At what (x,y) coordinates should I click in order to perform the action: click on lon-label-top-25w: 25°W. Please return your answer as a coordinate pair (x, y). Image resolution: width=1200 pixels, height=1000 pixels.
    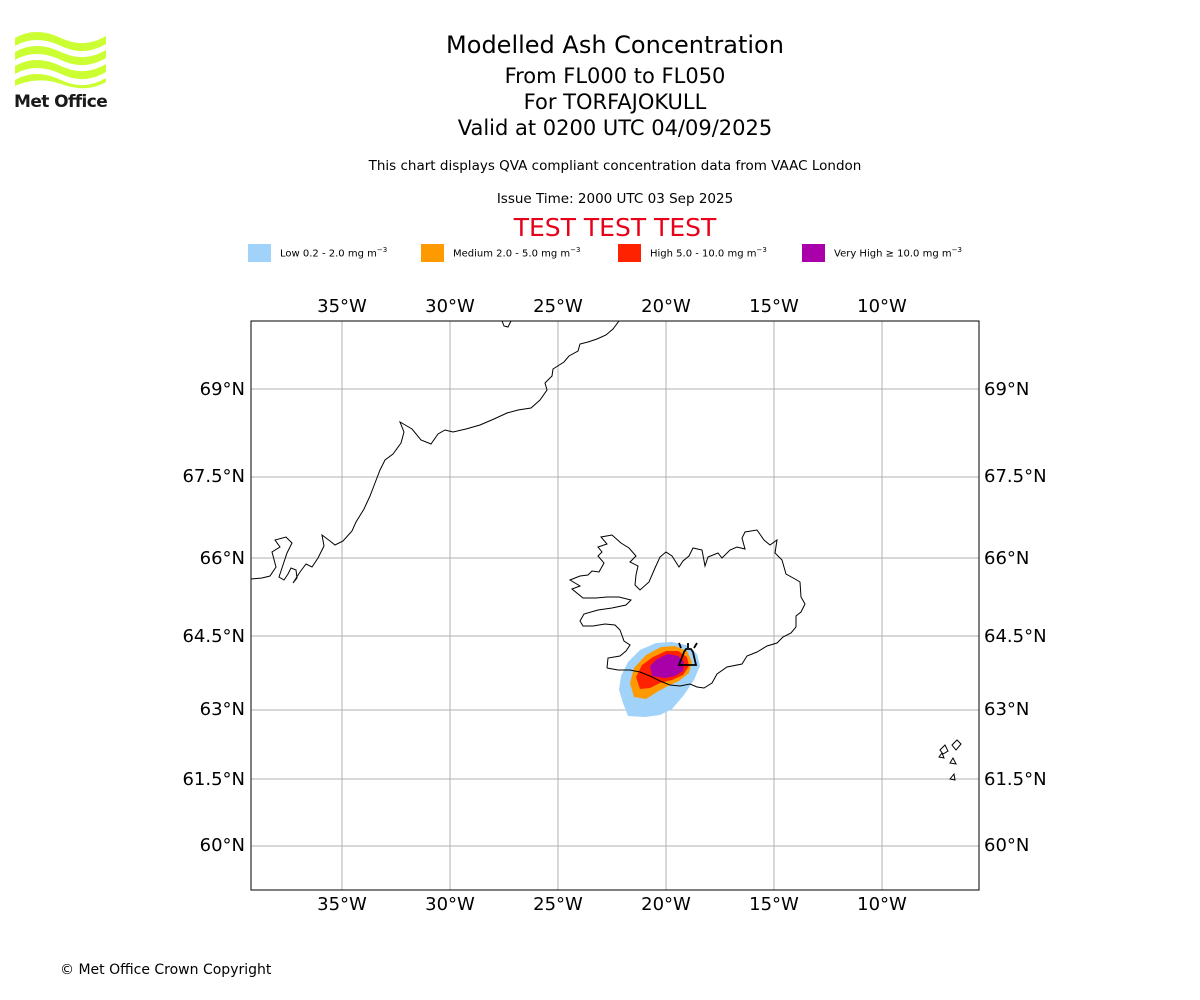
    Looking at the image, I should click on (558, 306).